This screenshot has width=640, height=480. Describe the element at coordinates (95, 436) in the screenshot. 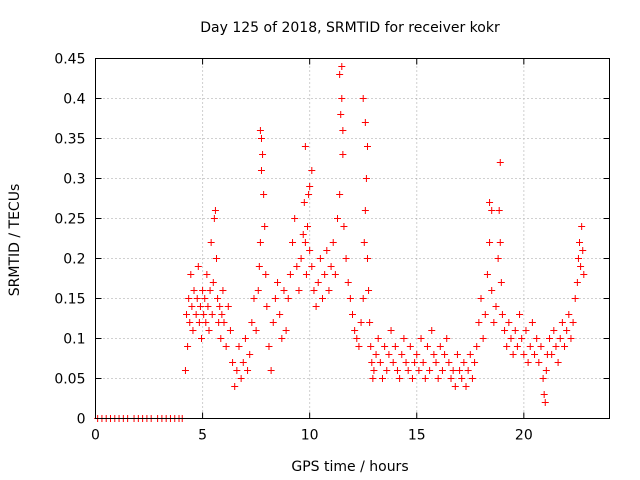

I see `x-tick-label: 0` at that location.